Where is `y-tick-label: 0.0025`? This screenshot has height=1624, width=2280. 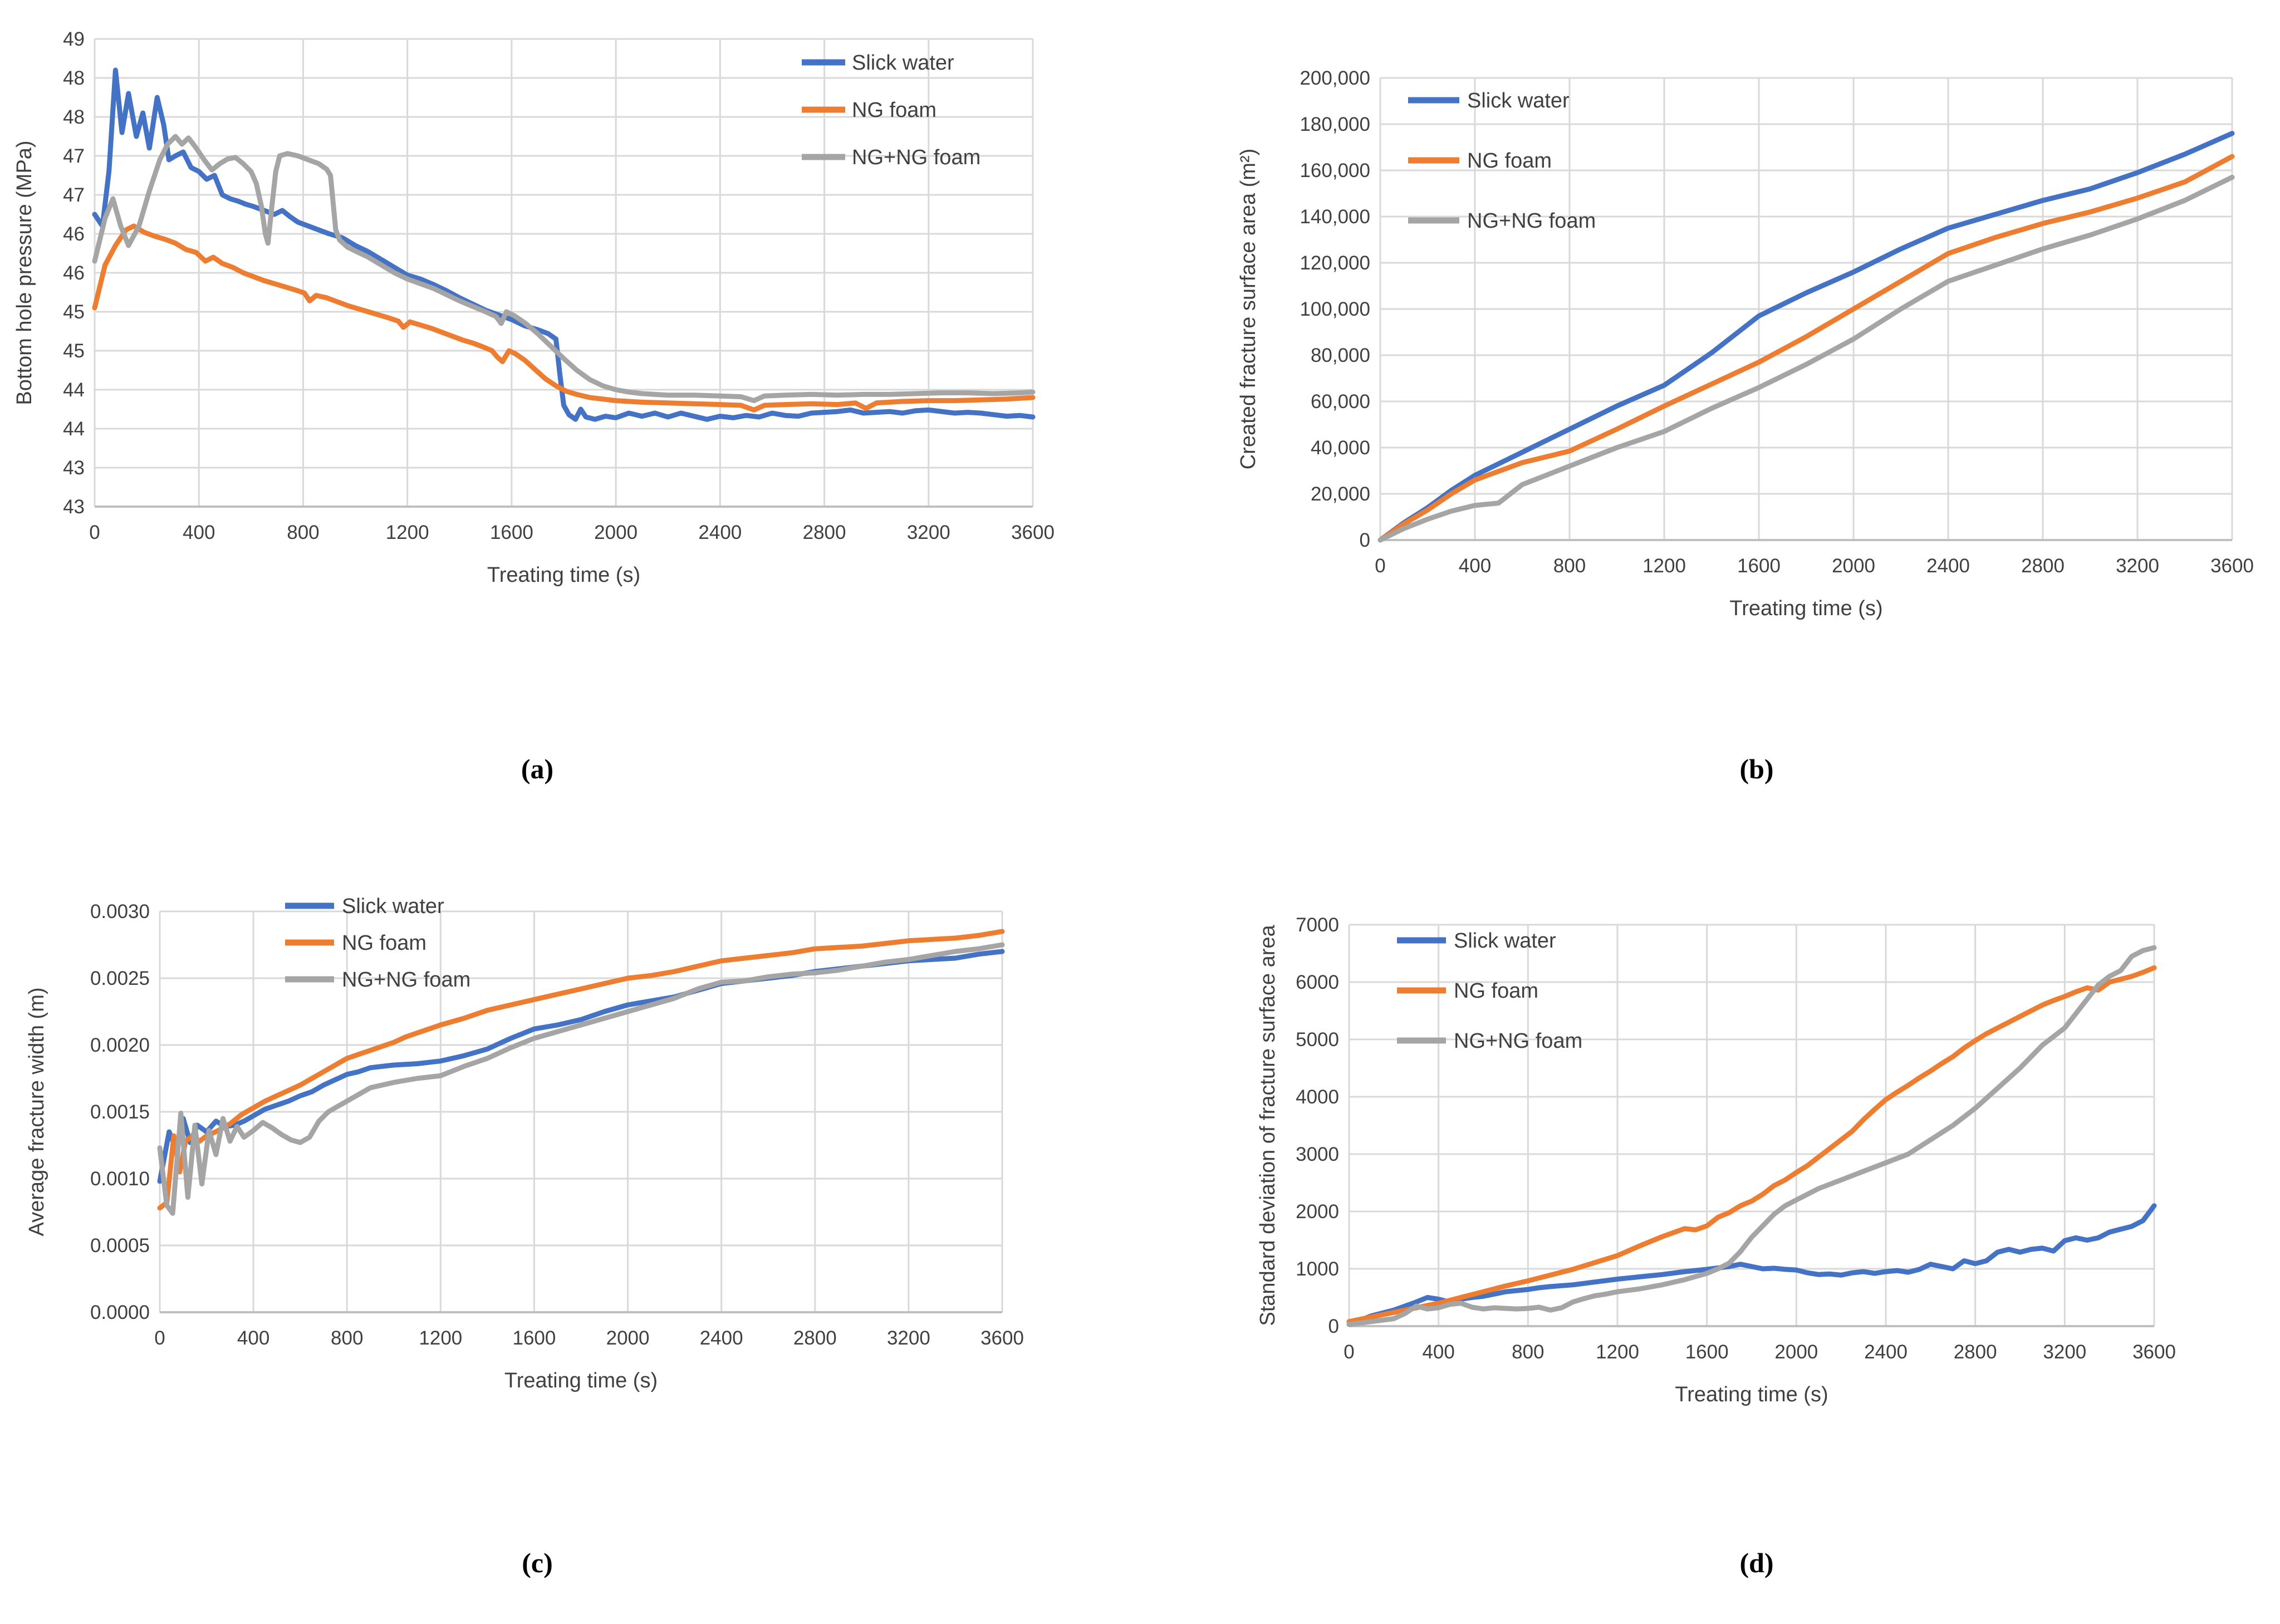 y-tick-label: 0.0025 is located at coordinates (120, 978).